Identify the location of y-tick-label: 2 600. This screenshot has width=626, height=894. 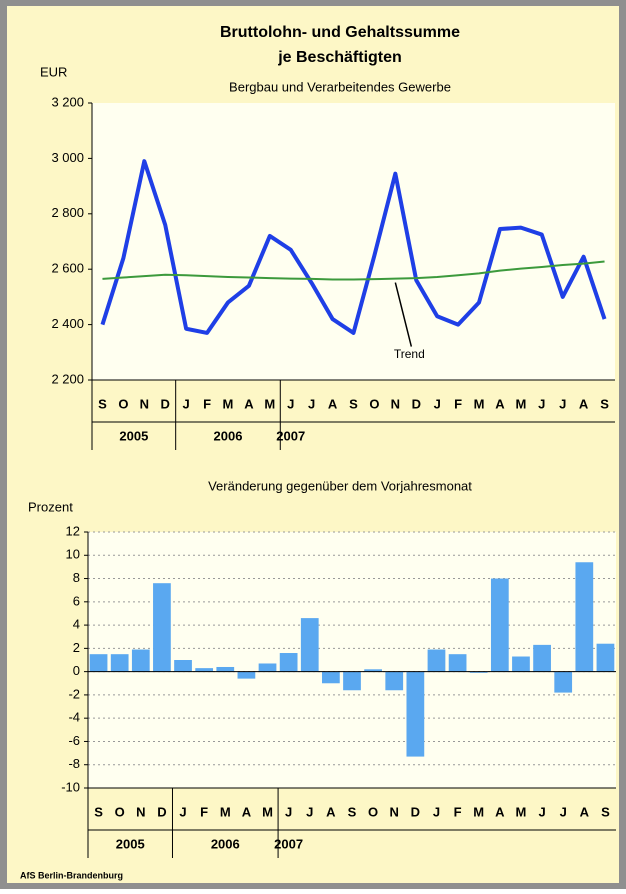
(67, 268).